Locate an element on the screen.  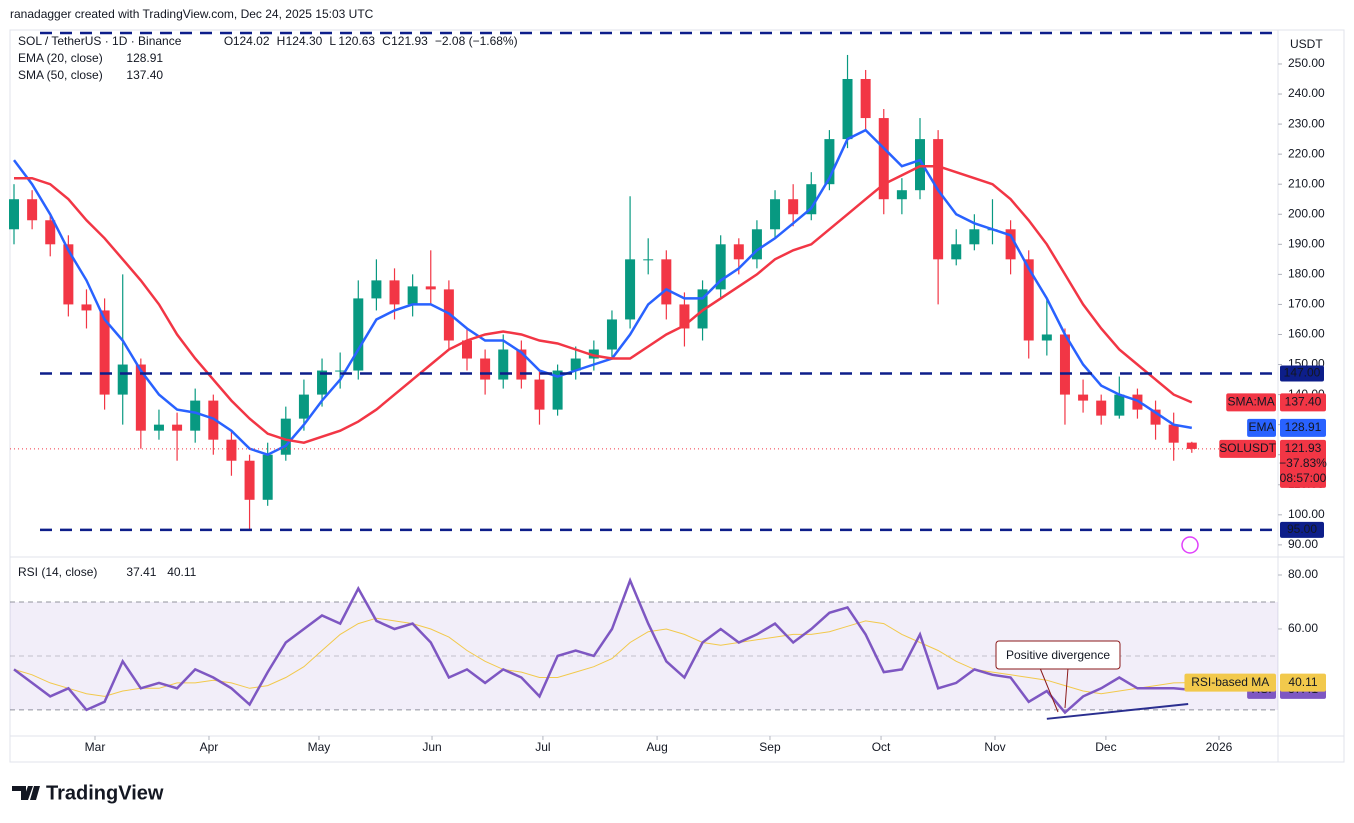
ohlc-value: 124.30 is located at coordinates (304, 41).